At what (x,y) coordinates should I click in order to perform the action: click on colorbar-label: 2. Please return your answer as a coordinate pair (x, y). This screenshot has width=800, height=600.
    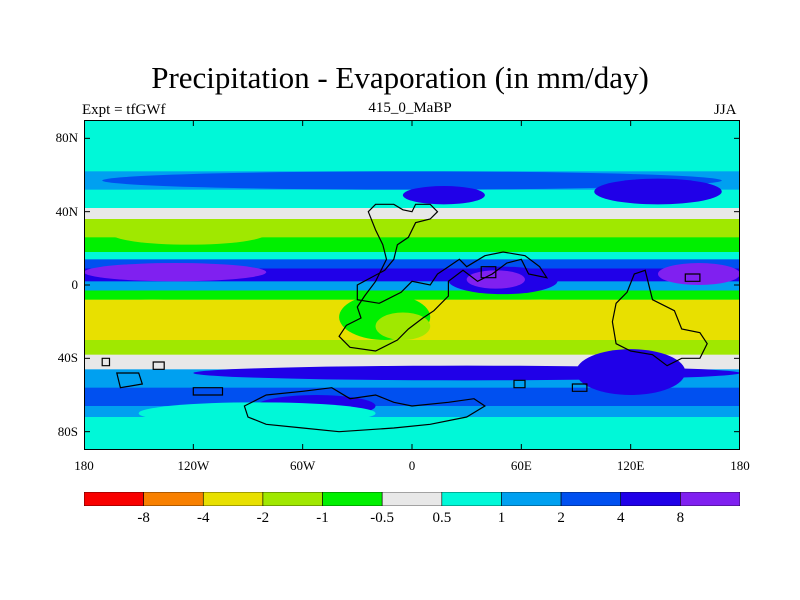
    Looking at the image, I should click on (561, 518).